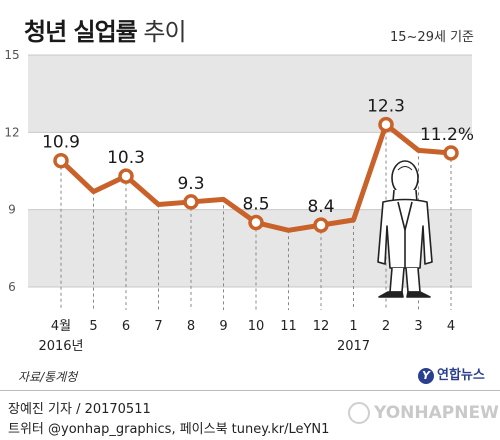 This screenshot has height=440, width=500. What do you see at coordinates (81, 32) in the screenshot?
I see `title-bold: 청년 실업률` at bounding box center [81, 32].